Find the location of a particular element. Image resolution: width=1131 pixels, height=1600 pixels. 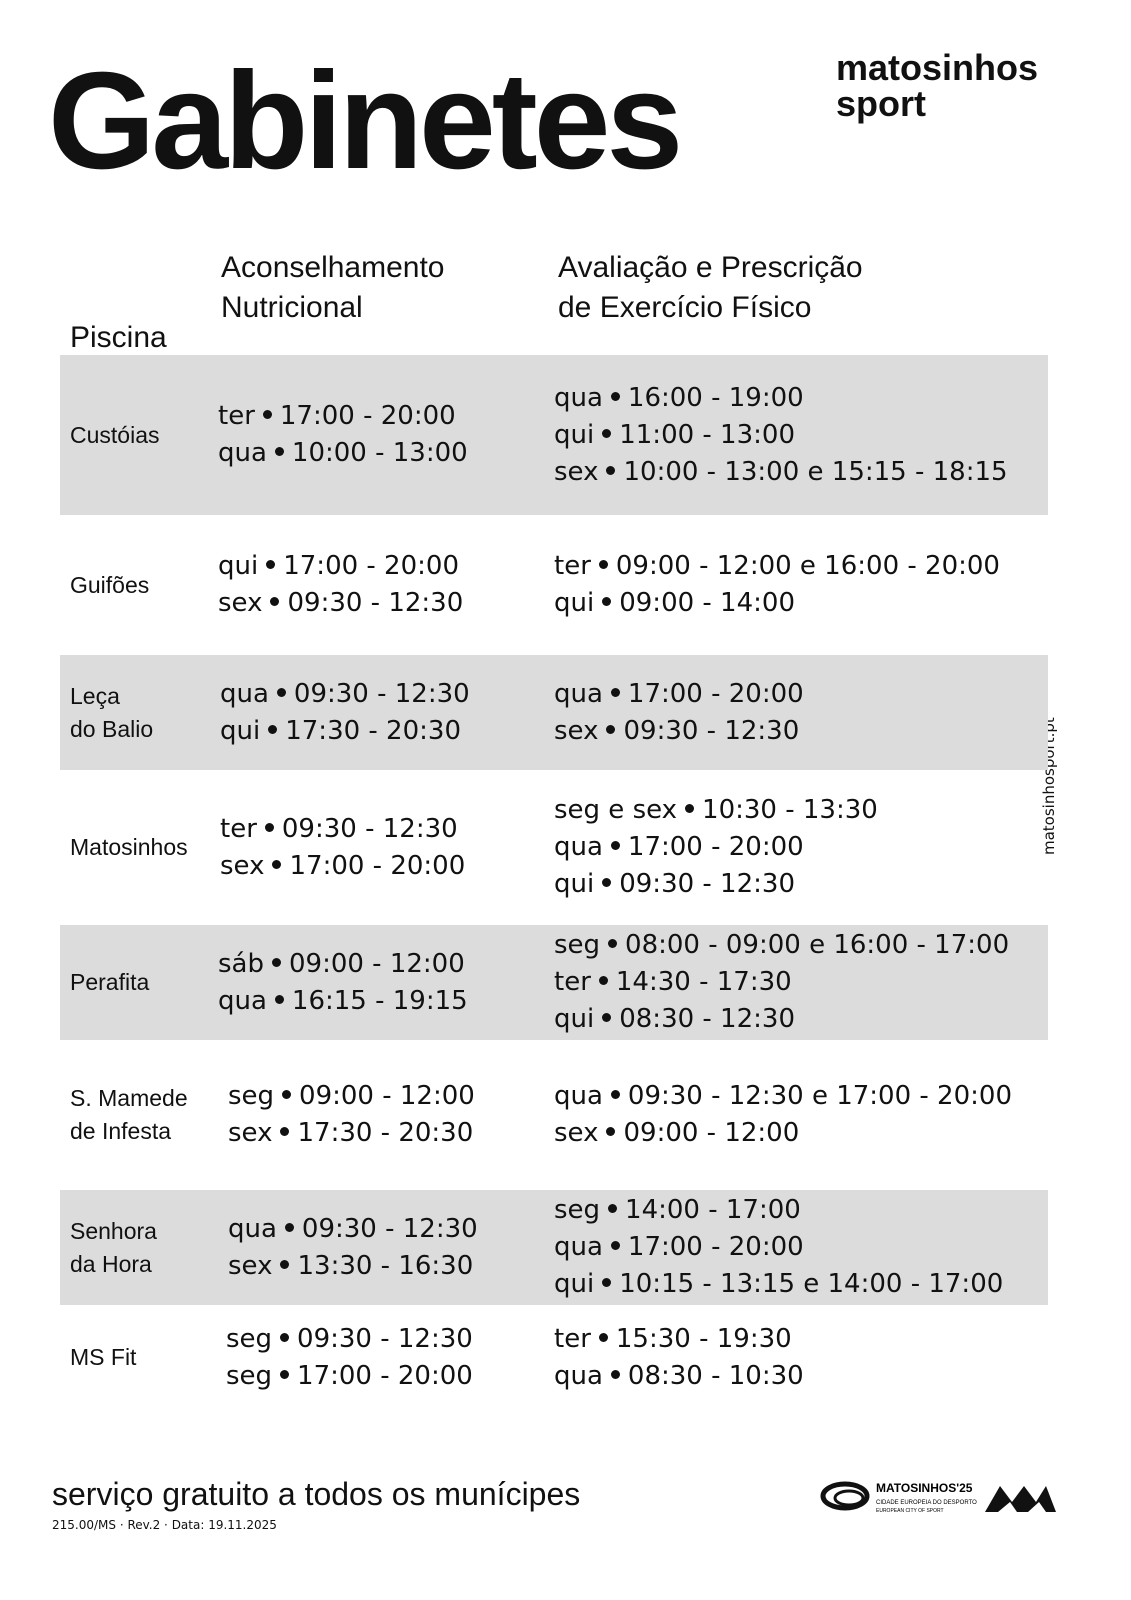

pool-name: MS Fit is located at coordinates (103, 1357).